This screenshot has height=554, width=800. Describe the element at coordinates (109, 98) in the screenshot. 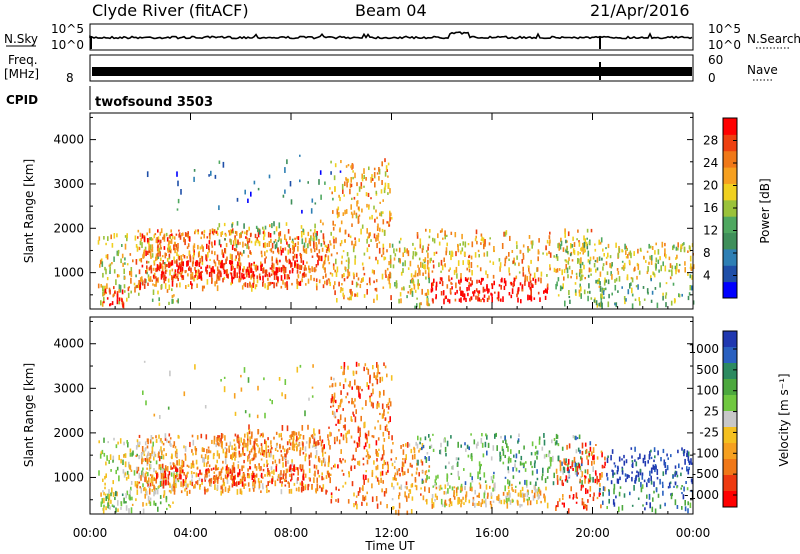

I see `cpid-panel: CPID twofsound 3503` at that location.